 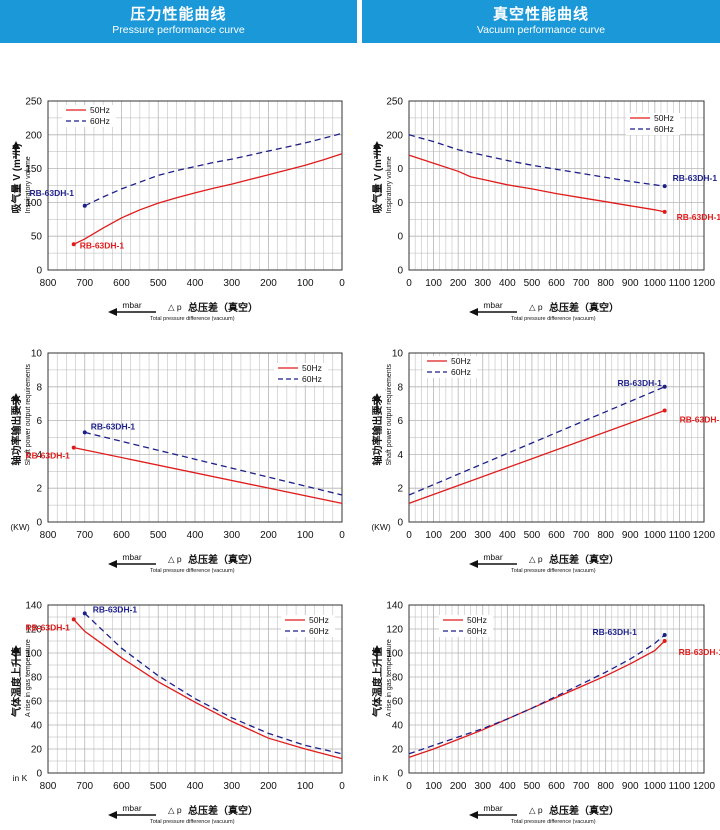 What do you see at coordinates (231, 283) in the screenshot?
I see `x-tick-label: 300` at bounding box center [231, 283].